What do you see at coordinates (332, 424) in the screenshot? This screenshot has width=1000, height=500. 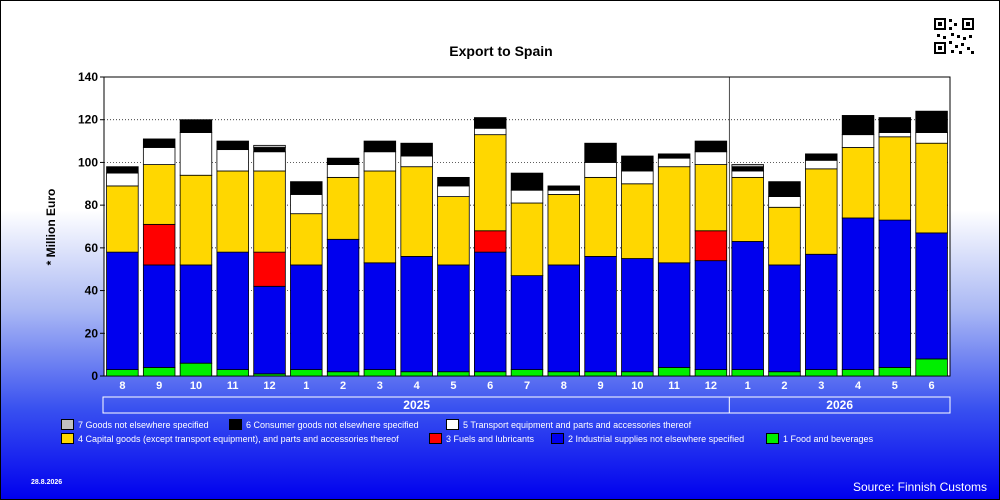 I see `legend-label: 6 Consumer goods not elsewhere specified` at bounding box center [332, 424].